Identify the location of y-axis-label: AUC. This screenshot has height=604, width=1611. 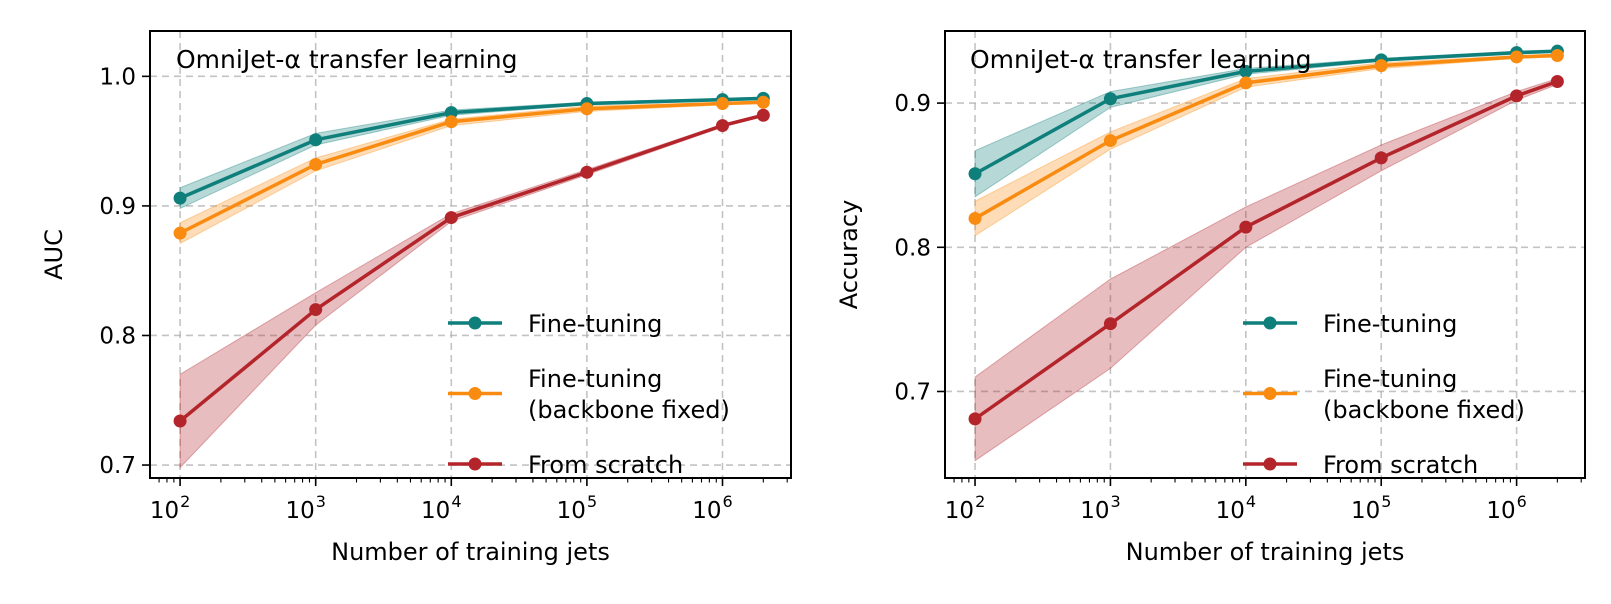
(54, 254).